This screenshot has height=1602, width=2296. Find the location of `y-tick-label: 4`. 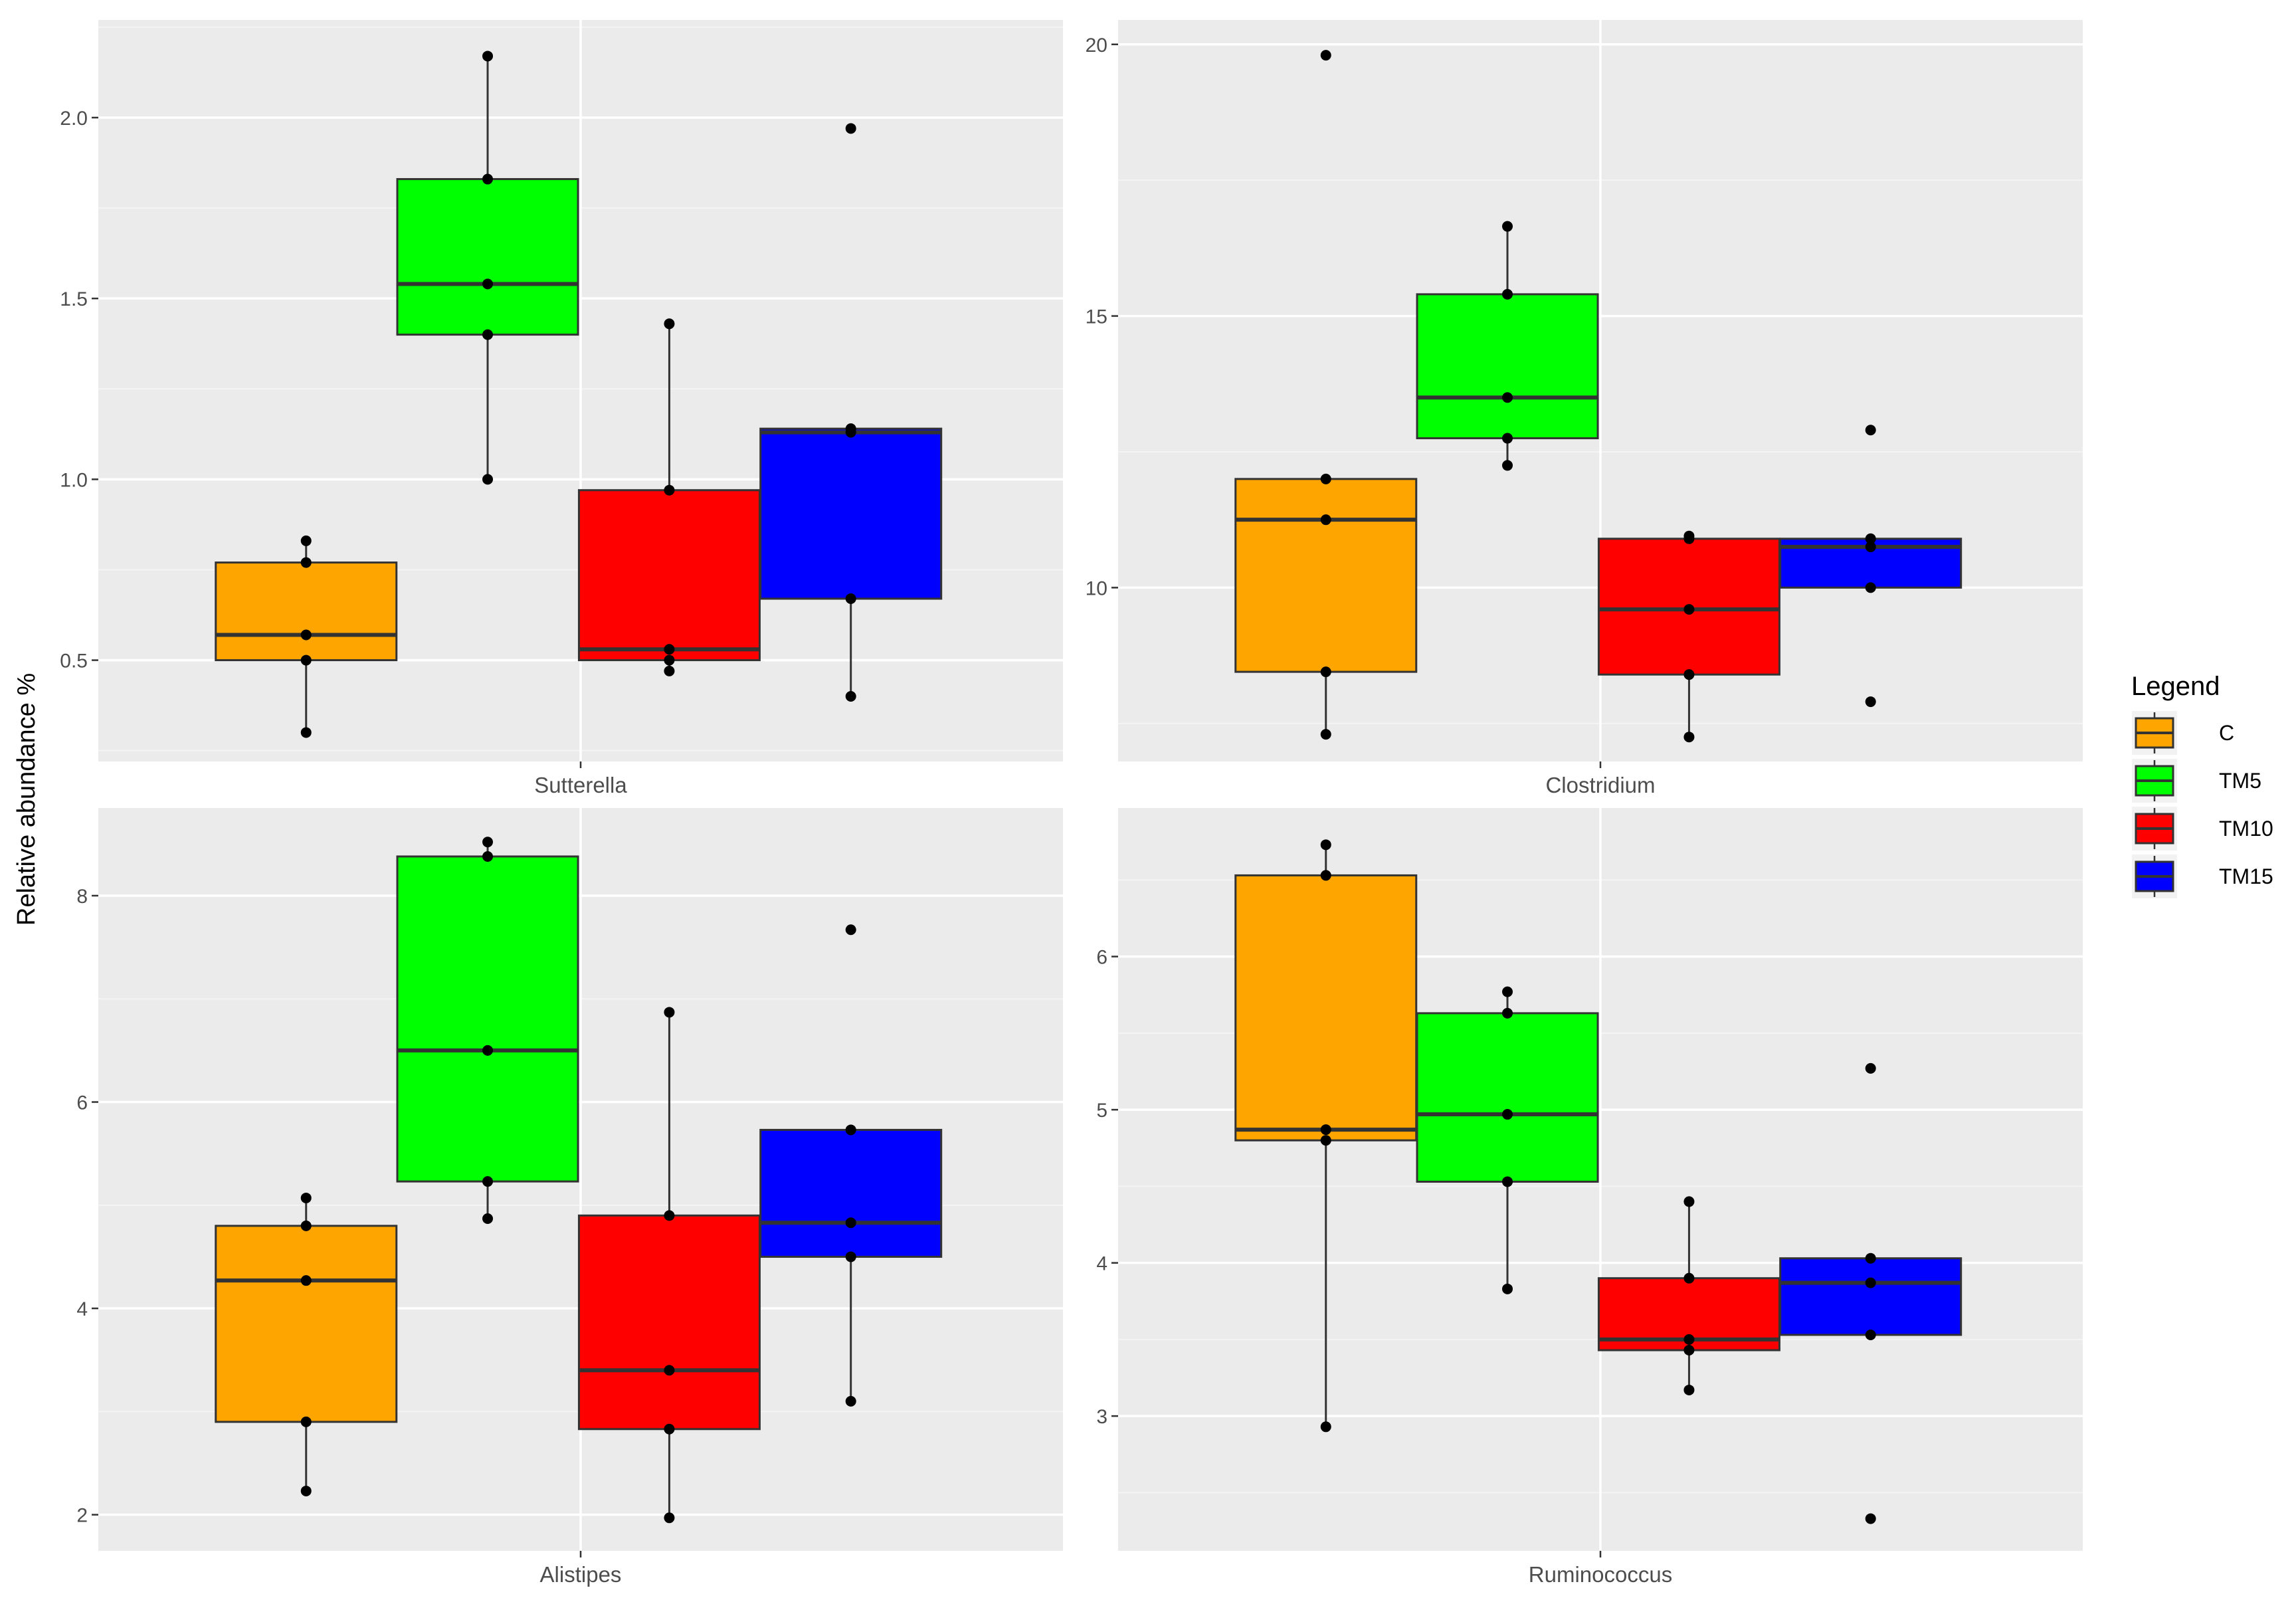

y-tick-label: 4 is located at coordinates (82, 1309).